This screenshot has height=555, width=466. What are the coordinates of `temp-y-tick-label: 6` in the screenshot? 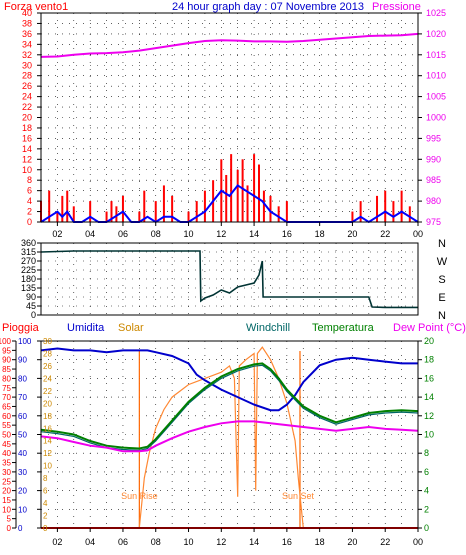 It's located at (426, 472).